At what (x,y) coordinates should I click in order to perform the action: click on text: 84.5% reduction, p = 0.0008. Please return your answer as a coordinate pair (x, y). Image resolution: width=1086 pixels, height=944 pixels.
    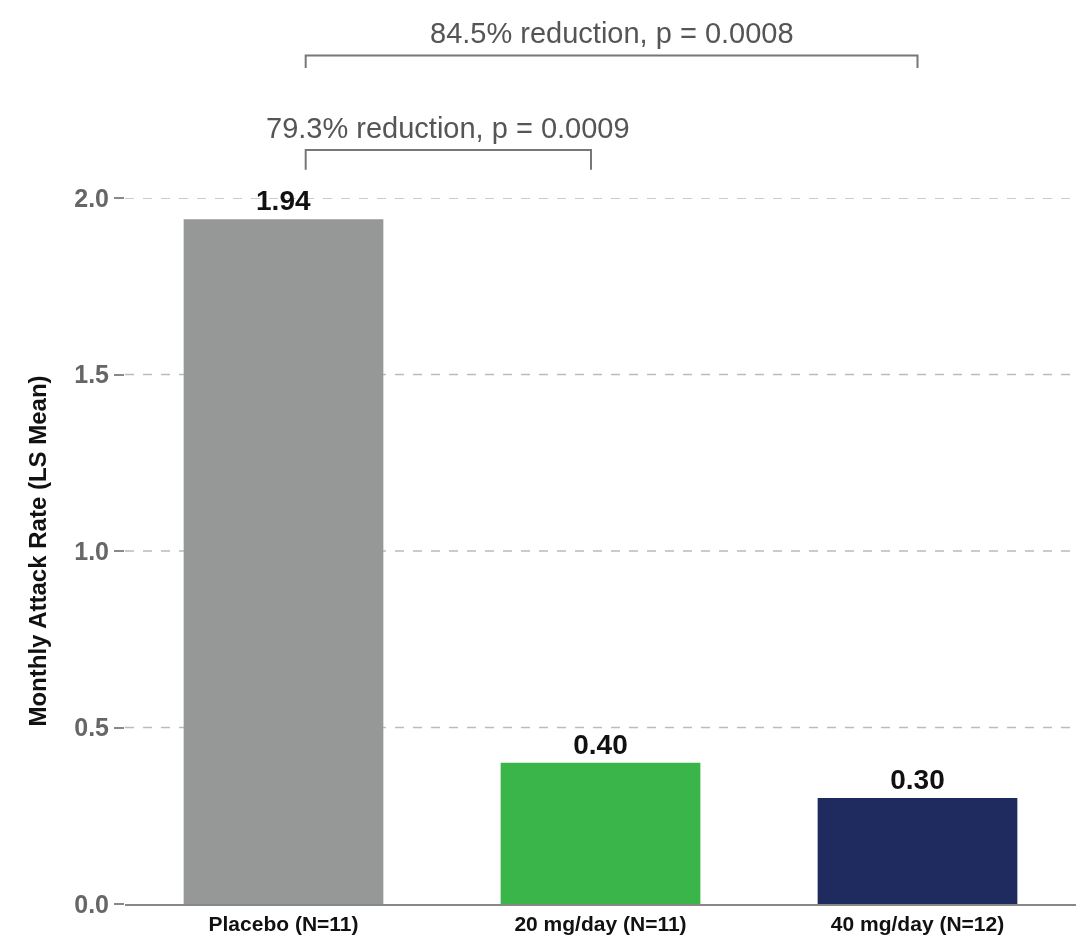
    Looking at the image, I should click on (612, 33).